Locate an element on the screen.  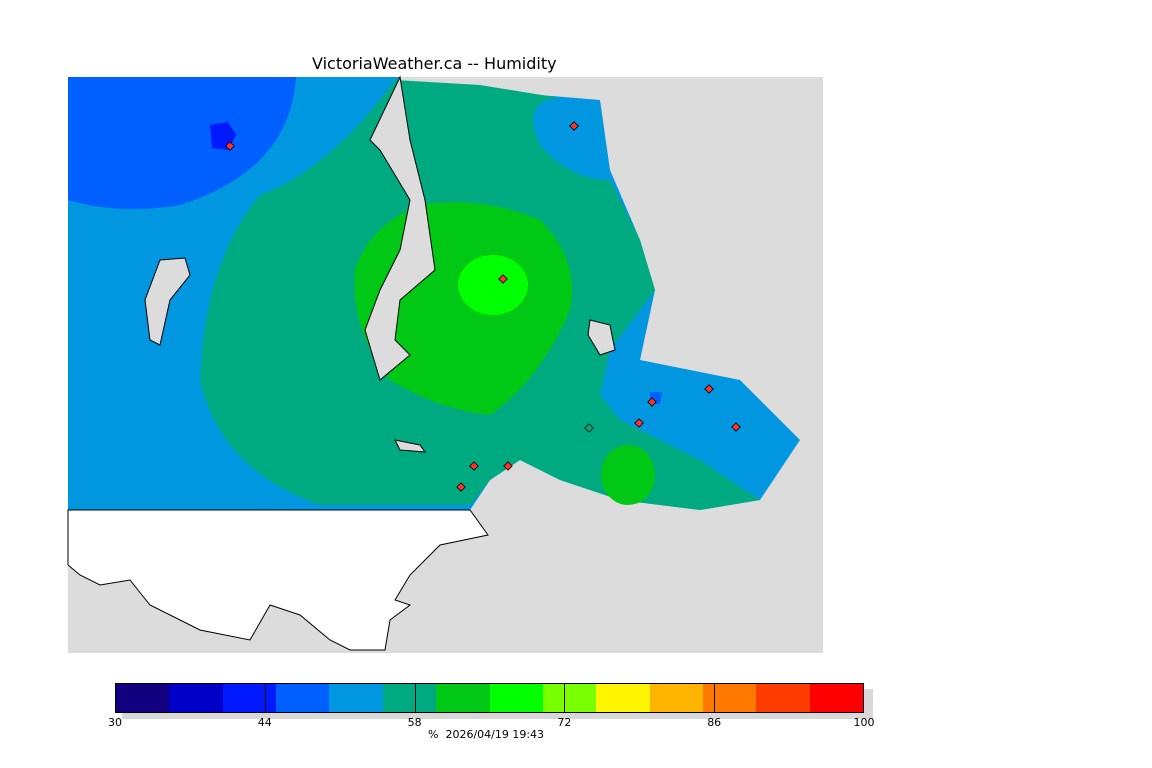
water-inlet is located at coordinates (400, 228).